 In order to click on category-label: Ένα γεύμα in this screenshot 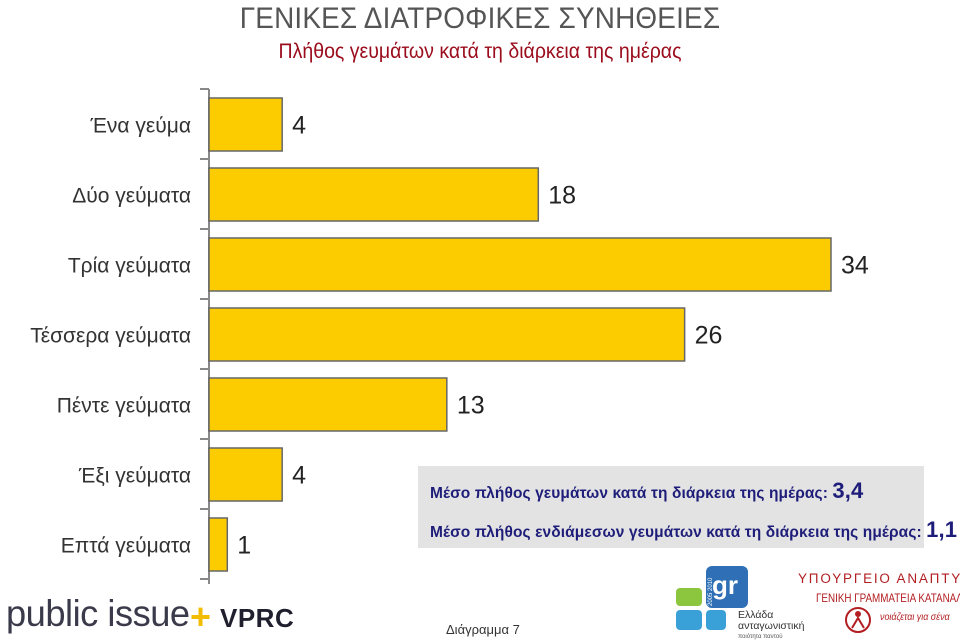, I will do `click(140, 126)`.